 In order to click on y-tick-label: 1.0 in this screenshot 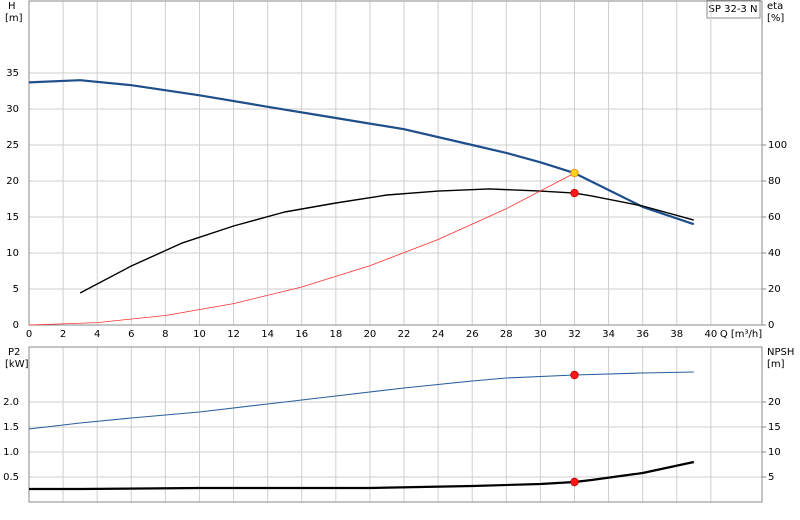, I will do `click(11, 452)`.